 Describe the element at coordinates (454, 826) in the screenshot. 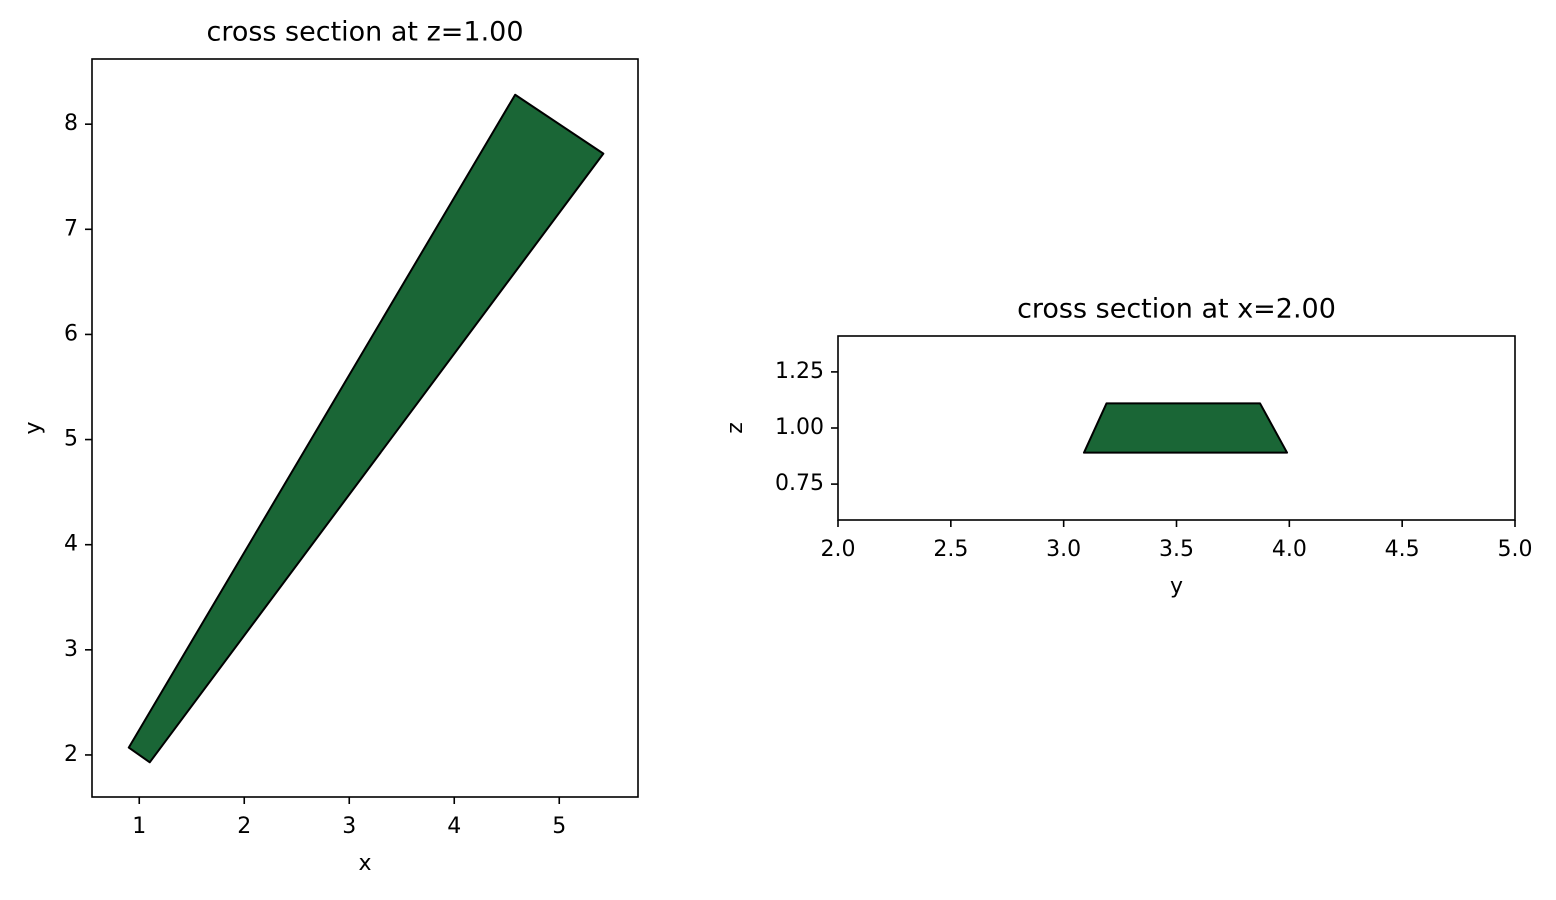

I see `x-tick-label: 4` at that location.